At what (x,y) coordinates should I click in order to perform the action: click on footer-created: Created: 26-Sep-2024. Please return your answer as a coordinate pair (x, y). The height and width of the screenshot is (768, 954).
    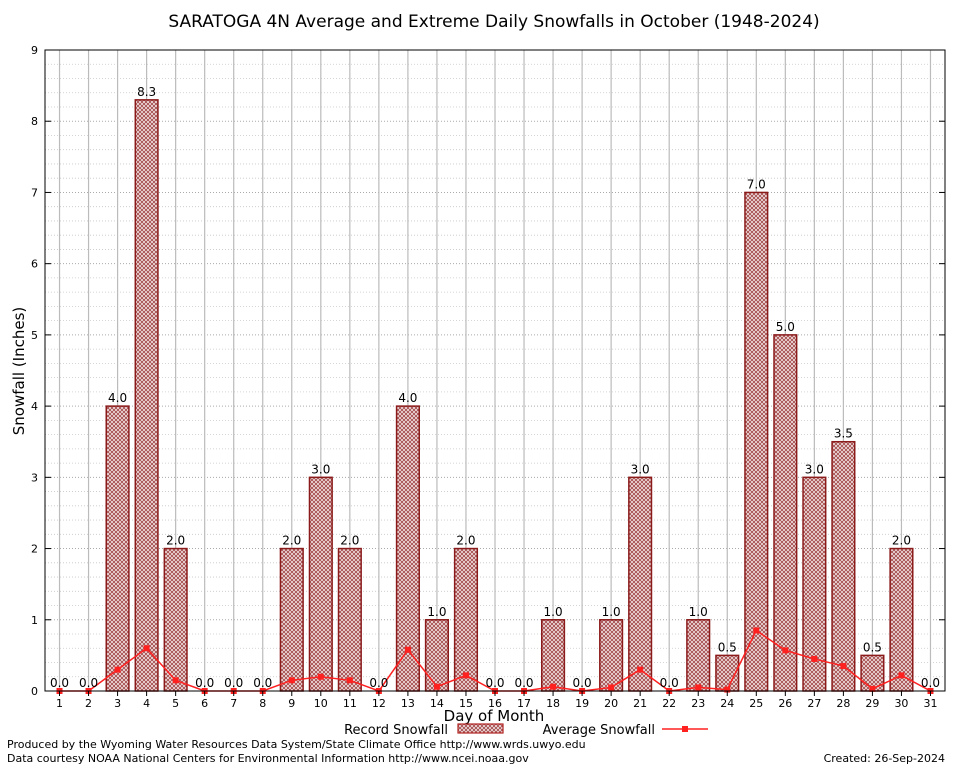
    Looking at the image, I should click on (884, 758).